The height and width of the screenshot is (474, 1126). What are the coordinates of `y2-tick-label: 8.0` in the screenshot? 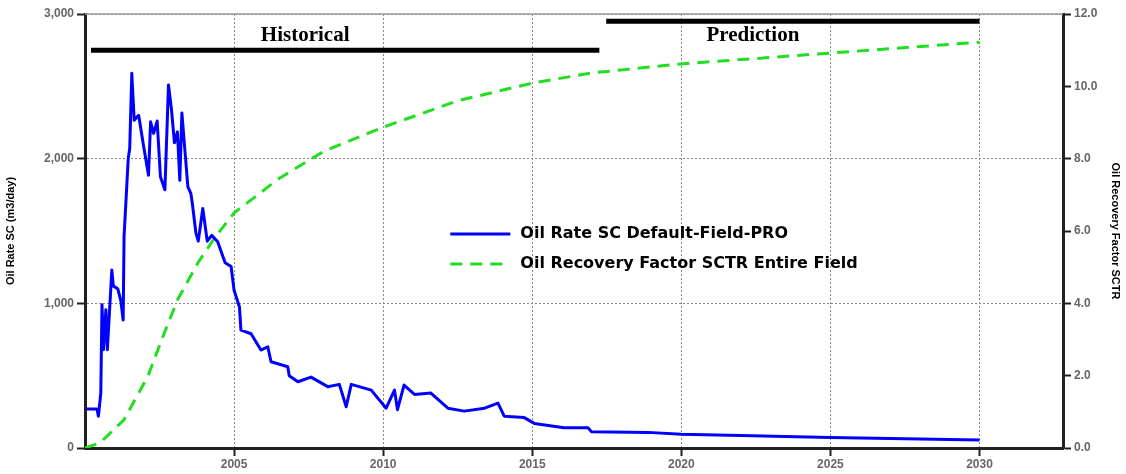 It's located at (1083, 157).